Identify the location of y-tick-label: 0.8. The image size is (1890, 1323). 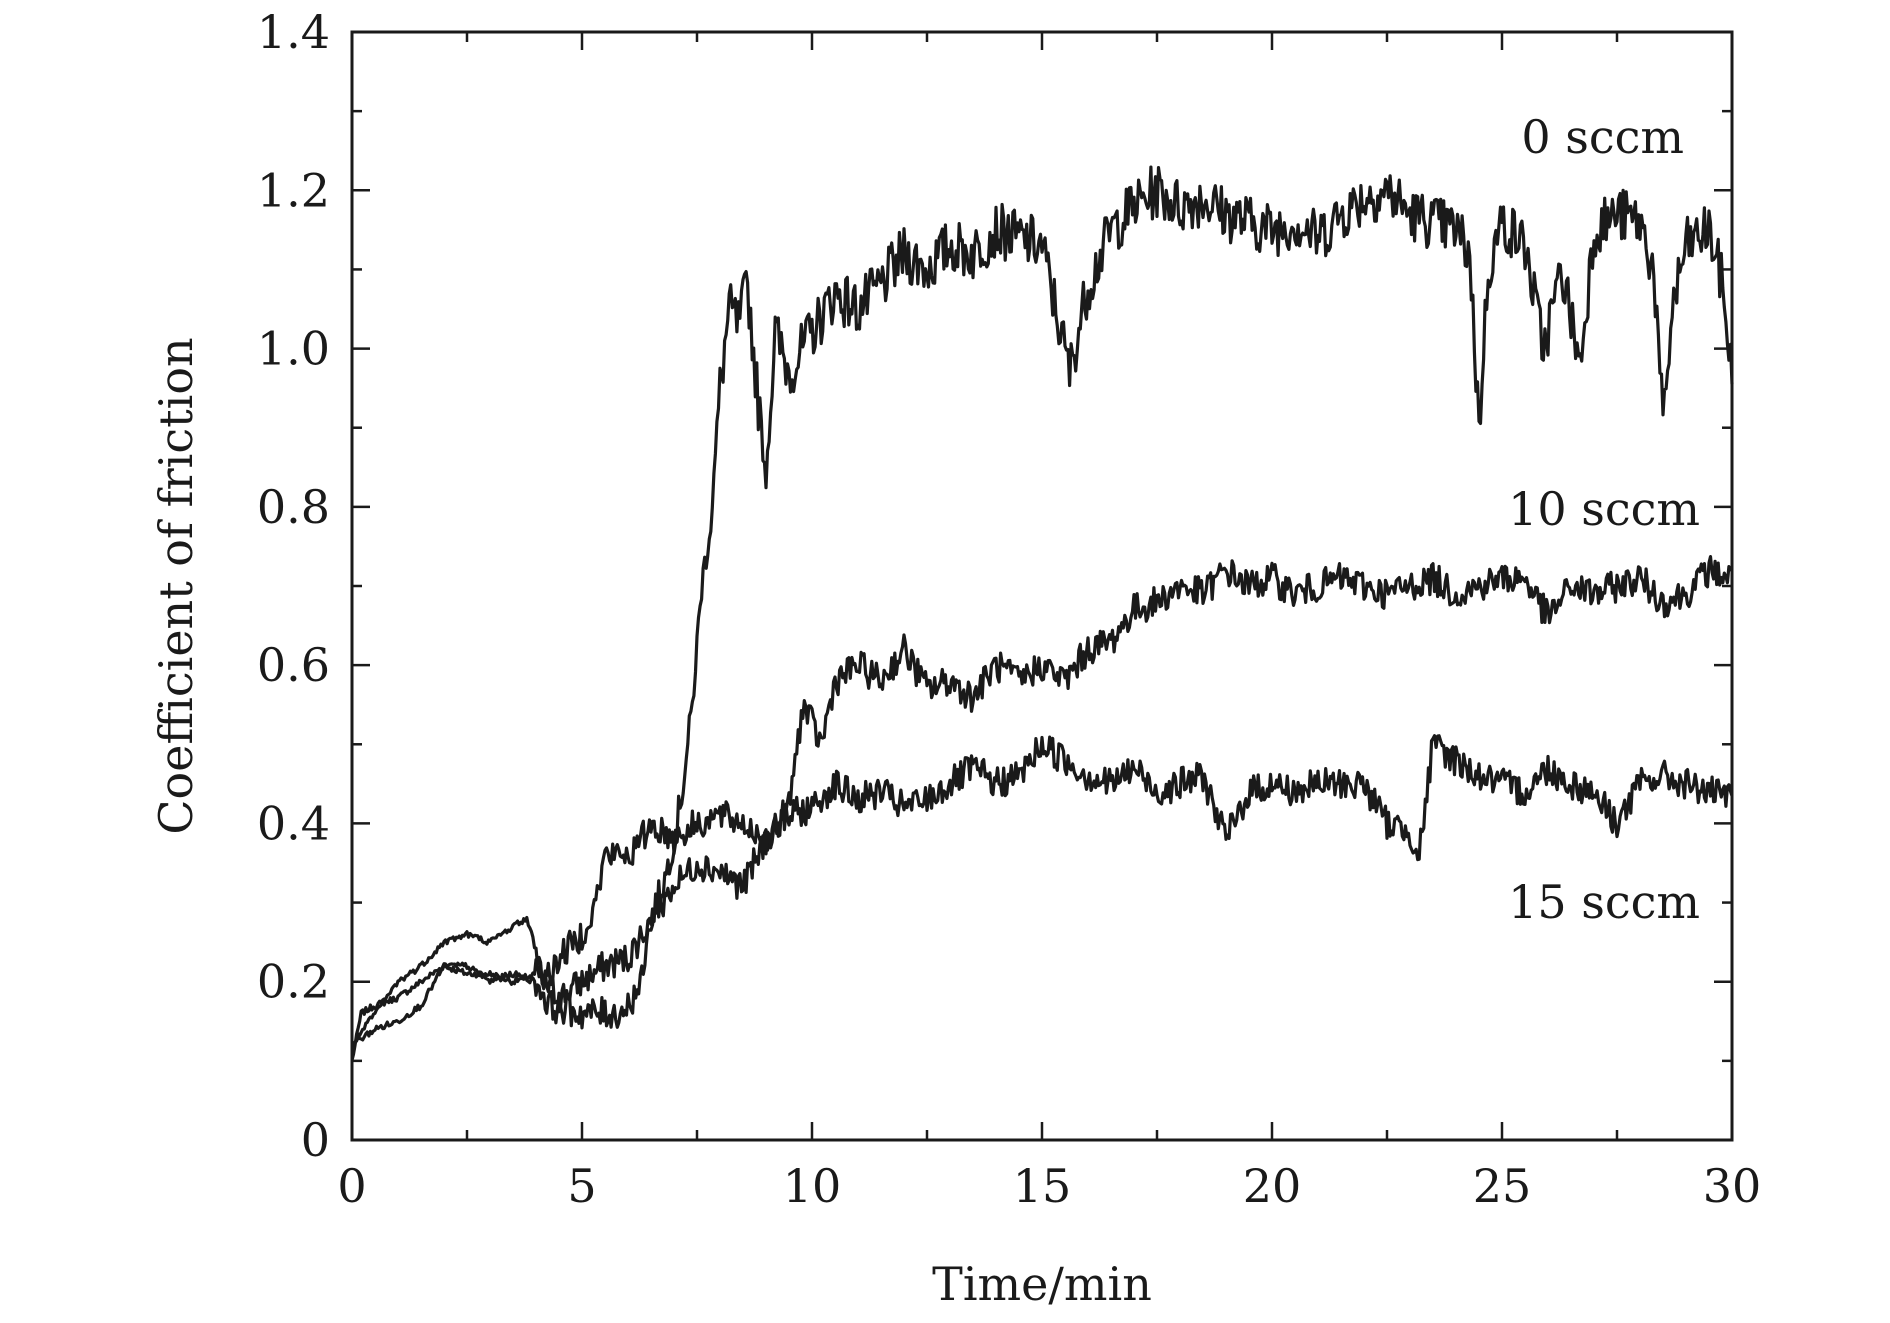
(293, 507).